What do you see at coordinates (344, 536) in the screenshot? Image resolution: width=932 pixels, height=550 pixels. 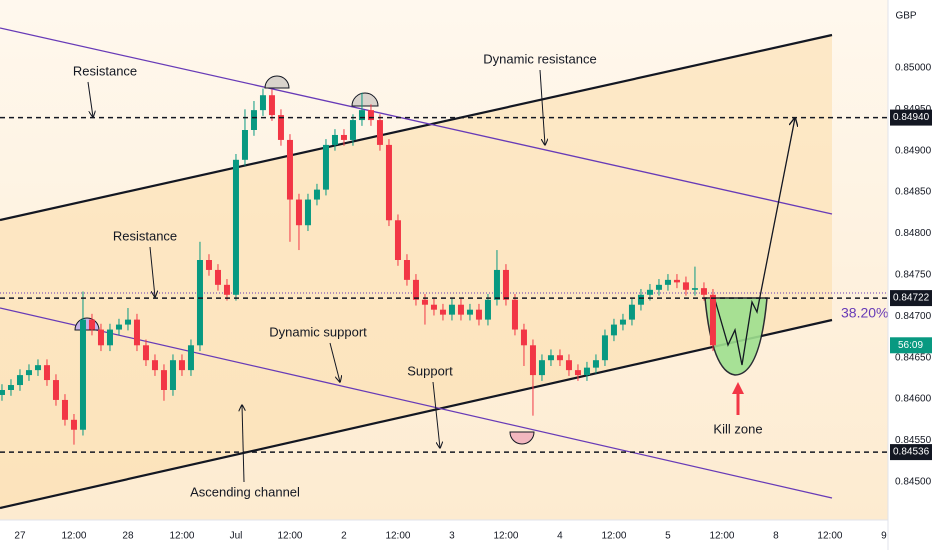 I see `x-tick-label: 2` at bounding box center [344, 536].